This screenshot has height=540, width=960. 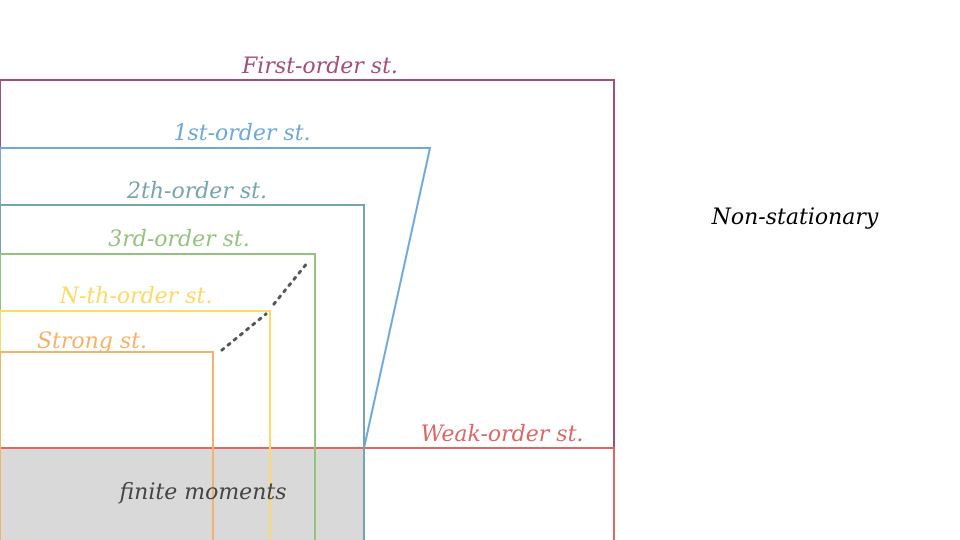 What do you see at coordinates (502, 434) in the screenshot?
I see `weak-order-label: Weak-order st.` at bounding box center [502, 434].